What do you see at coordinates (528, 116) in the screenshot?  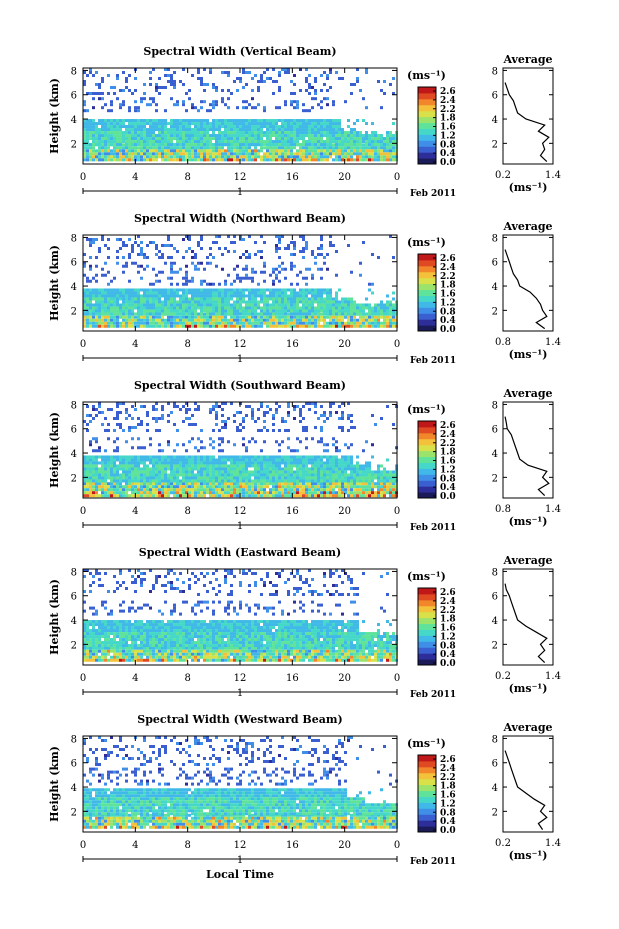 I see `average-frame` at bounding box center [528, 116].